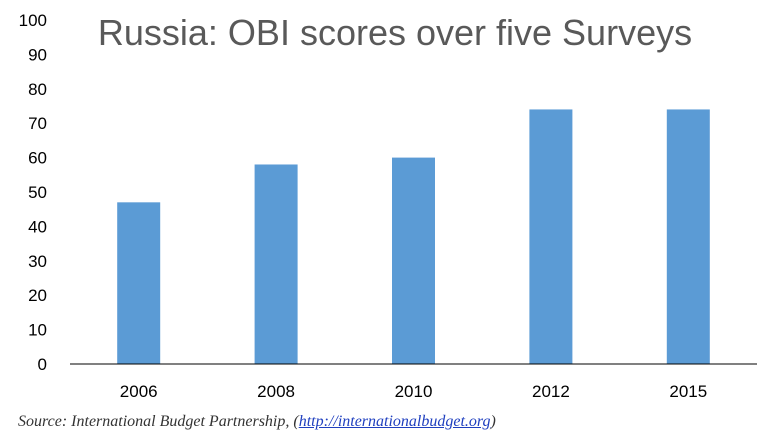  Describe the element at coordinates (413, 260) in the screenshot. I see `bar-2010` at that location.